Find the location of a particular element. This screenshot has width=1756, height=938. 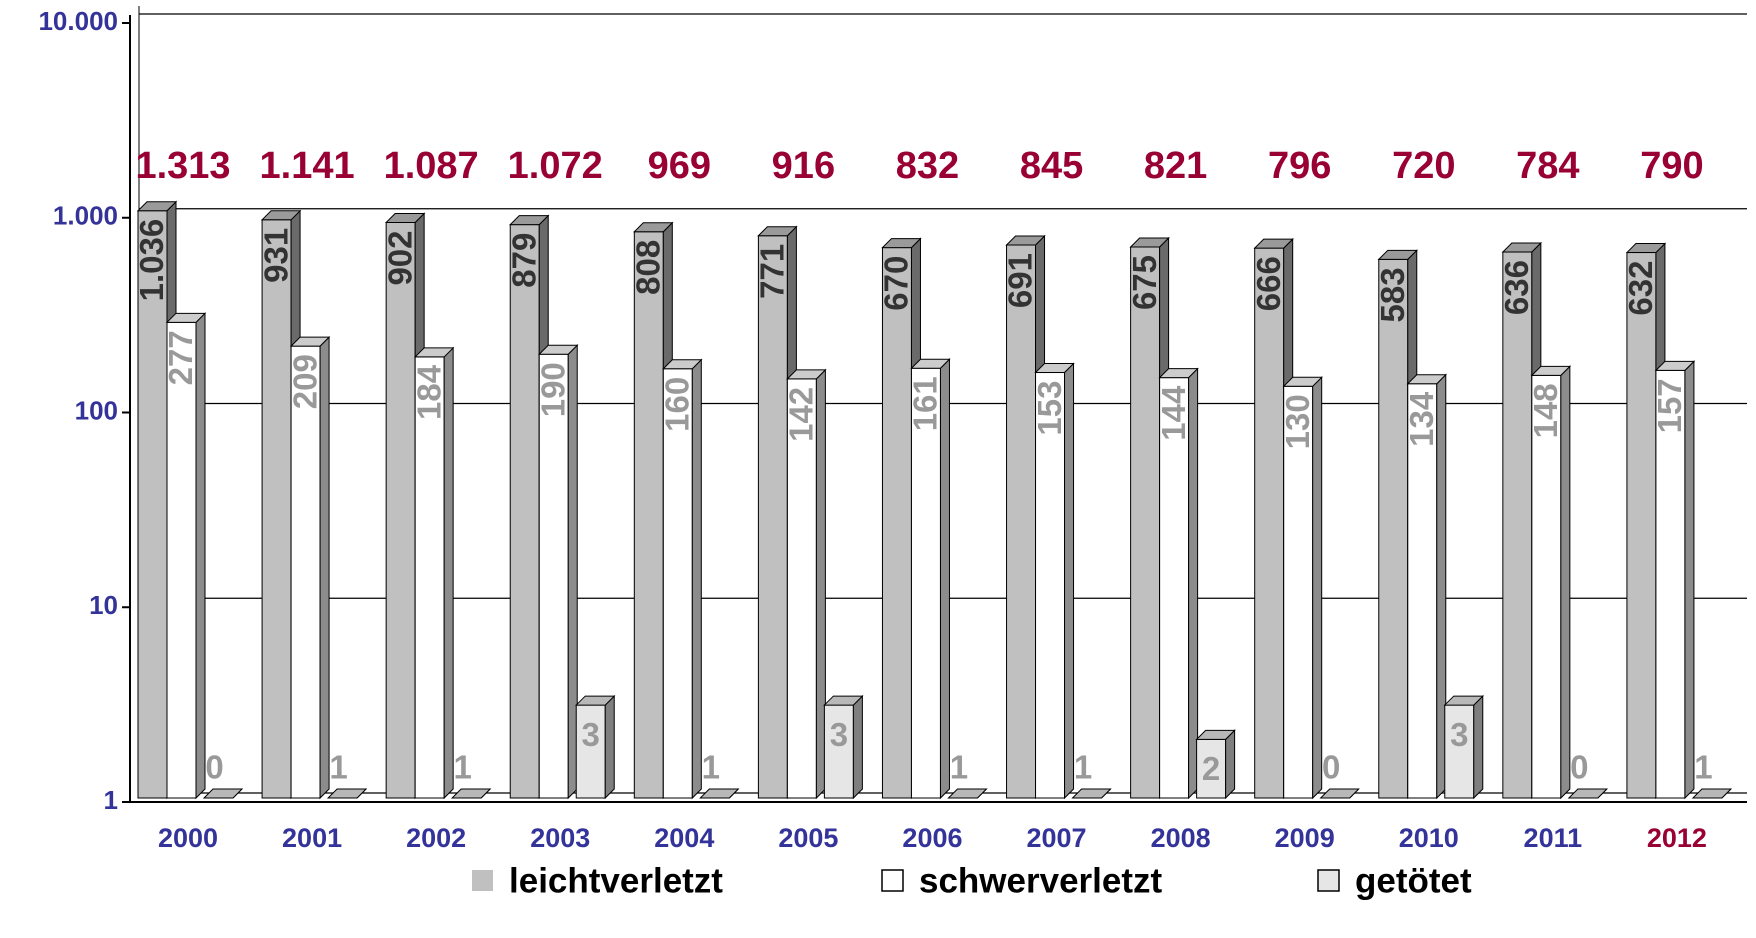

x-tick-label: 2002 is located at coordinates (436, 838).